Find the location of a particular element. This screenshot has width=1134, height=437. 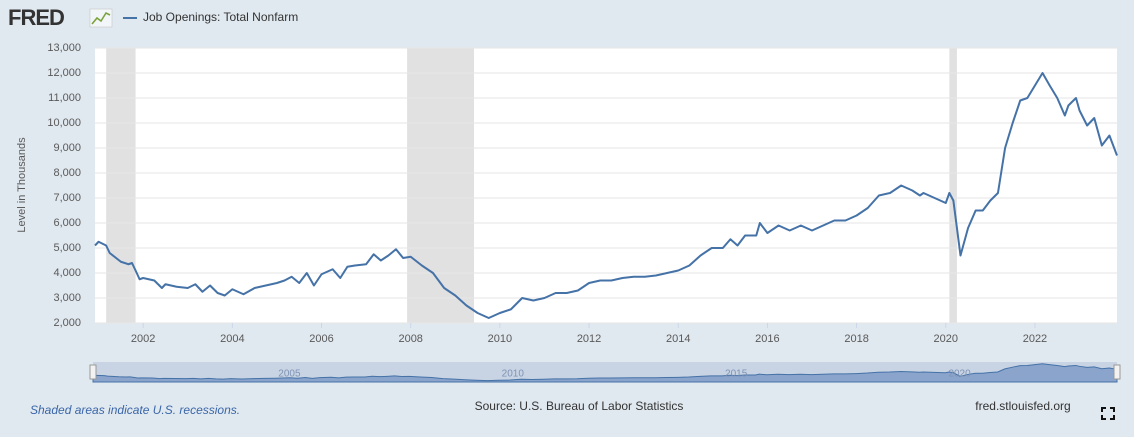

x-tick-label: 2018 is located at coordinates (856, 339).